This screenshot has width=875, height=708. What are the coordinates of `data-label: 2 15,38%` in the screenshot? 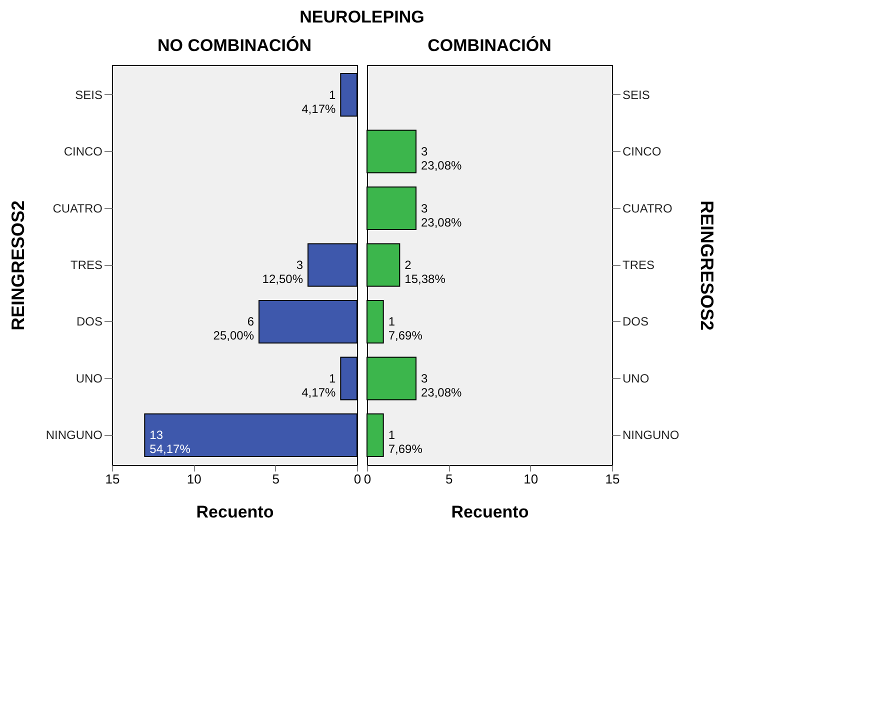 It's located at (425, 272).